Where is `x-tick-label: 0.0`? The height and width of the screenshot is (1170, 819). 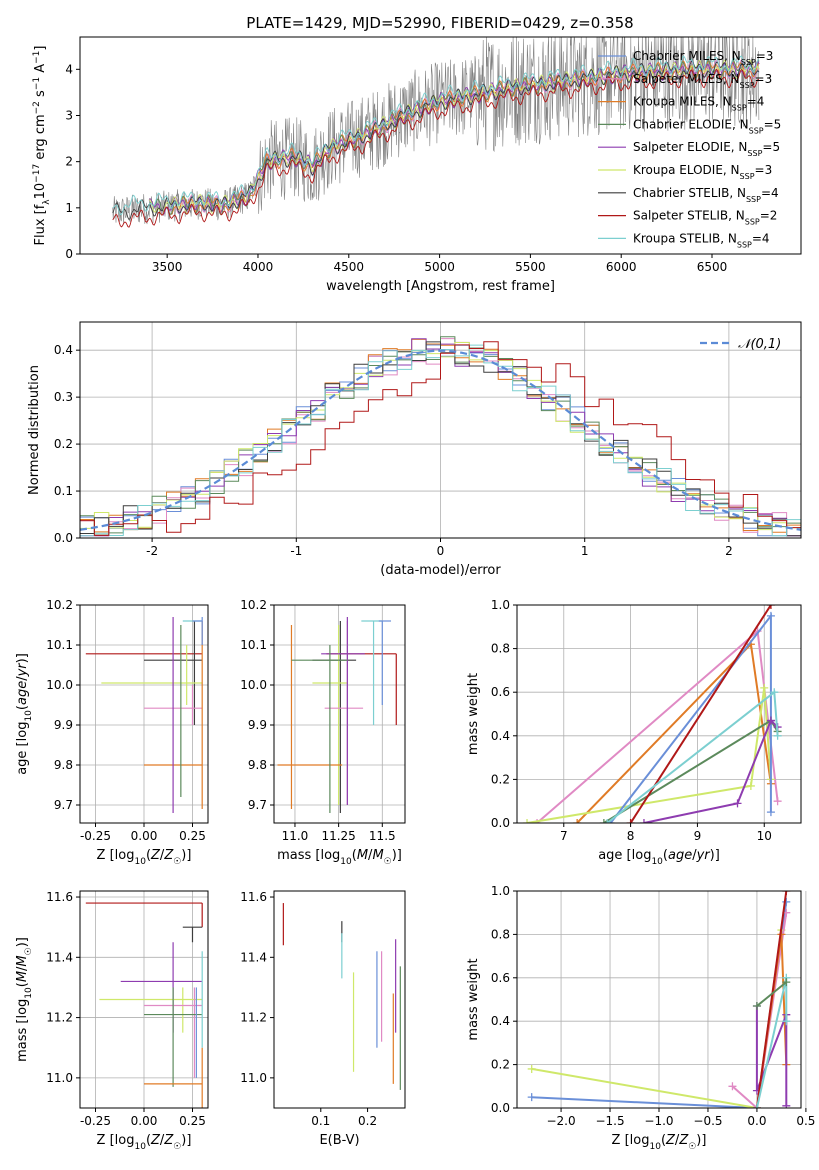 x-tick-label: 0.0 is located at coordinates (756, 1121).